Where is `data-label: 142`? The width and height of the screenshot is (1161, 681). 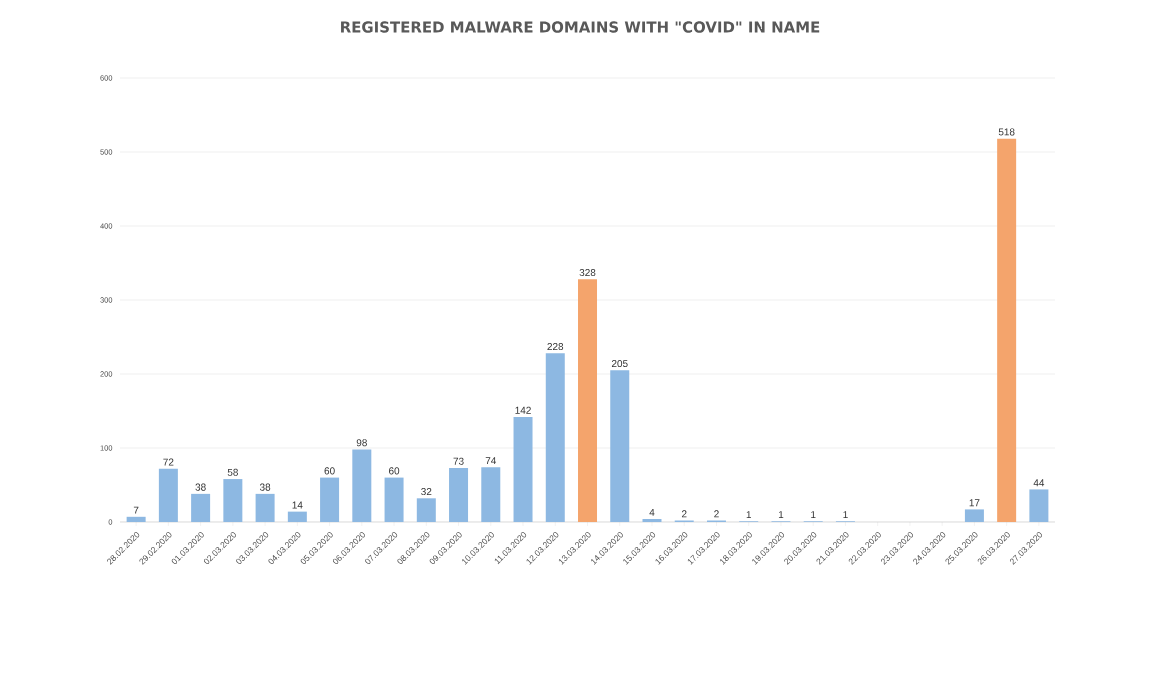 data-label: 142 is located at coordinates (523, 410).